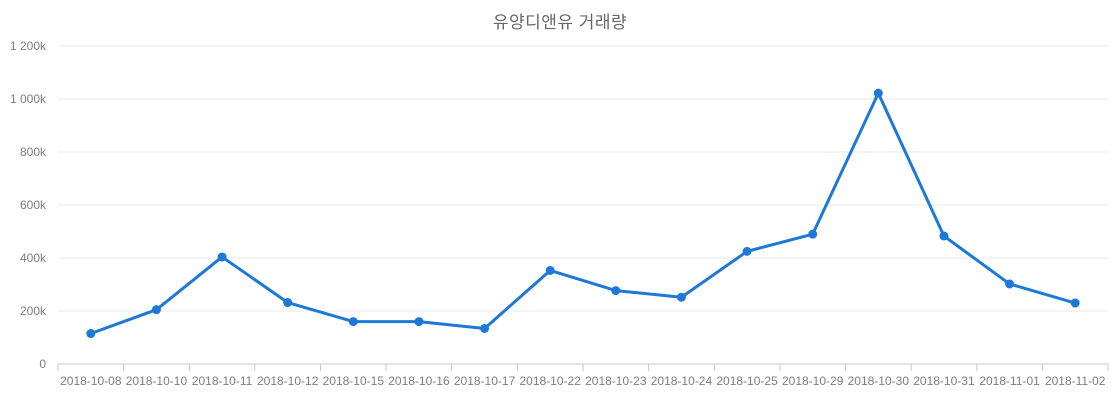 This screenshot has height=400, width=1120. I want to click on x-axis-label: 2018-10-22, so click(550, 381).